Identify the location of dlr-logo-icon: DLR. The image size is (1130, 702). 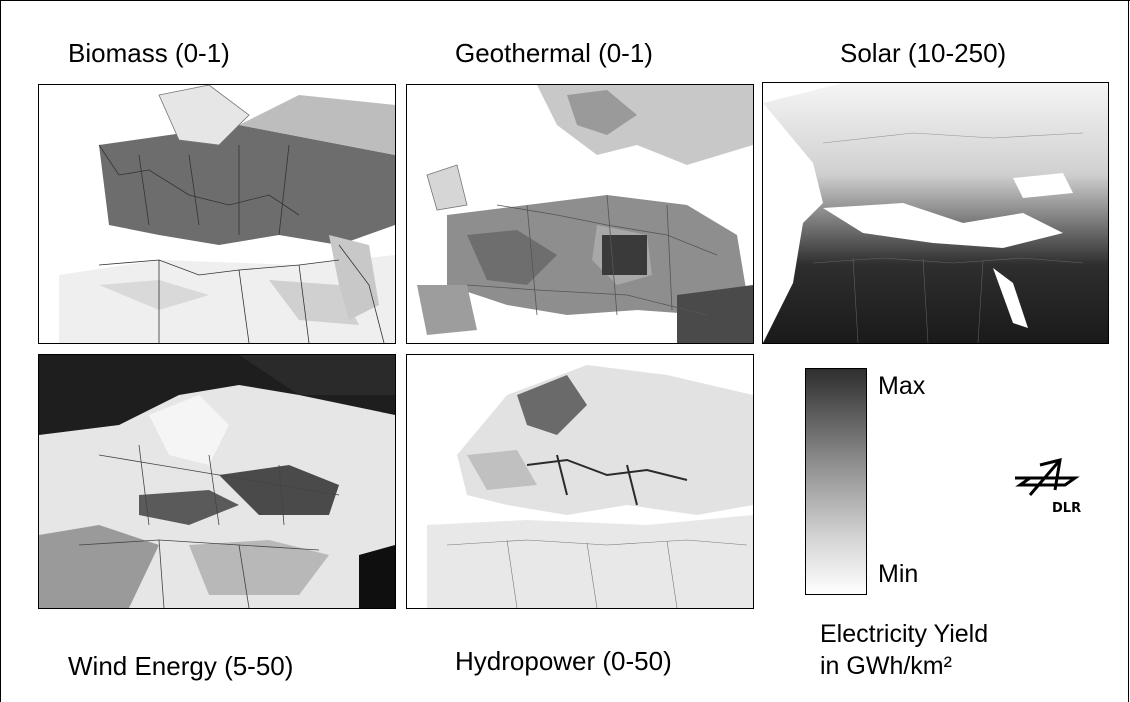
(1045, 478).